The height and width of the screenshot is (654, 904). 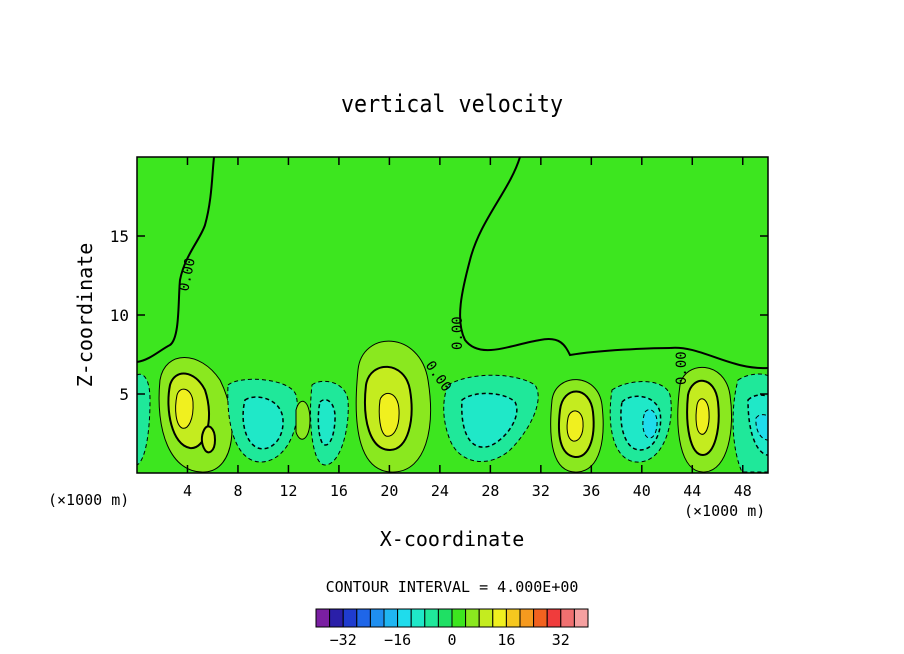 What do you see at coordinates (119, 315) in the screenshot?
I see `y-tick-label: 10` at bounding box center [119, 315].